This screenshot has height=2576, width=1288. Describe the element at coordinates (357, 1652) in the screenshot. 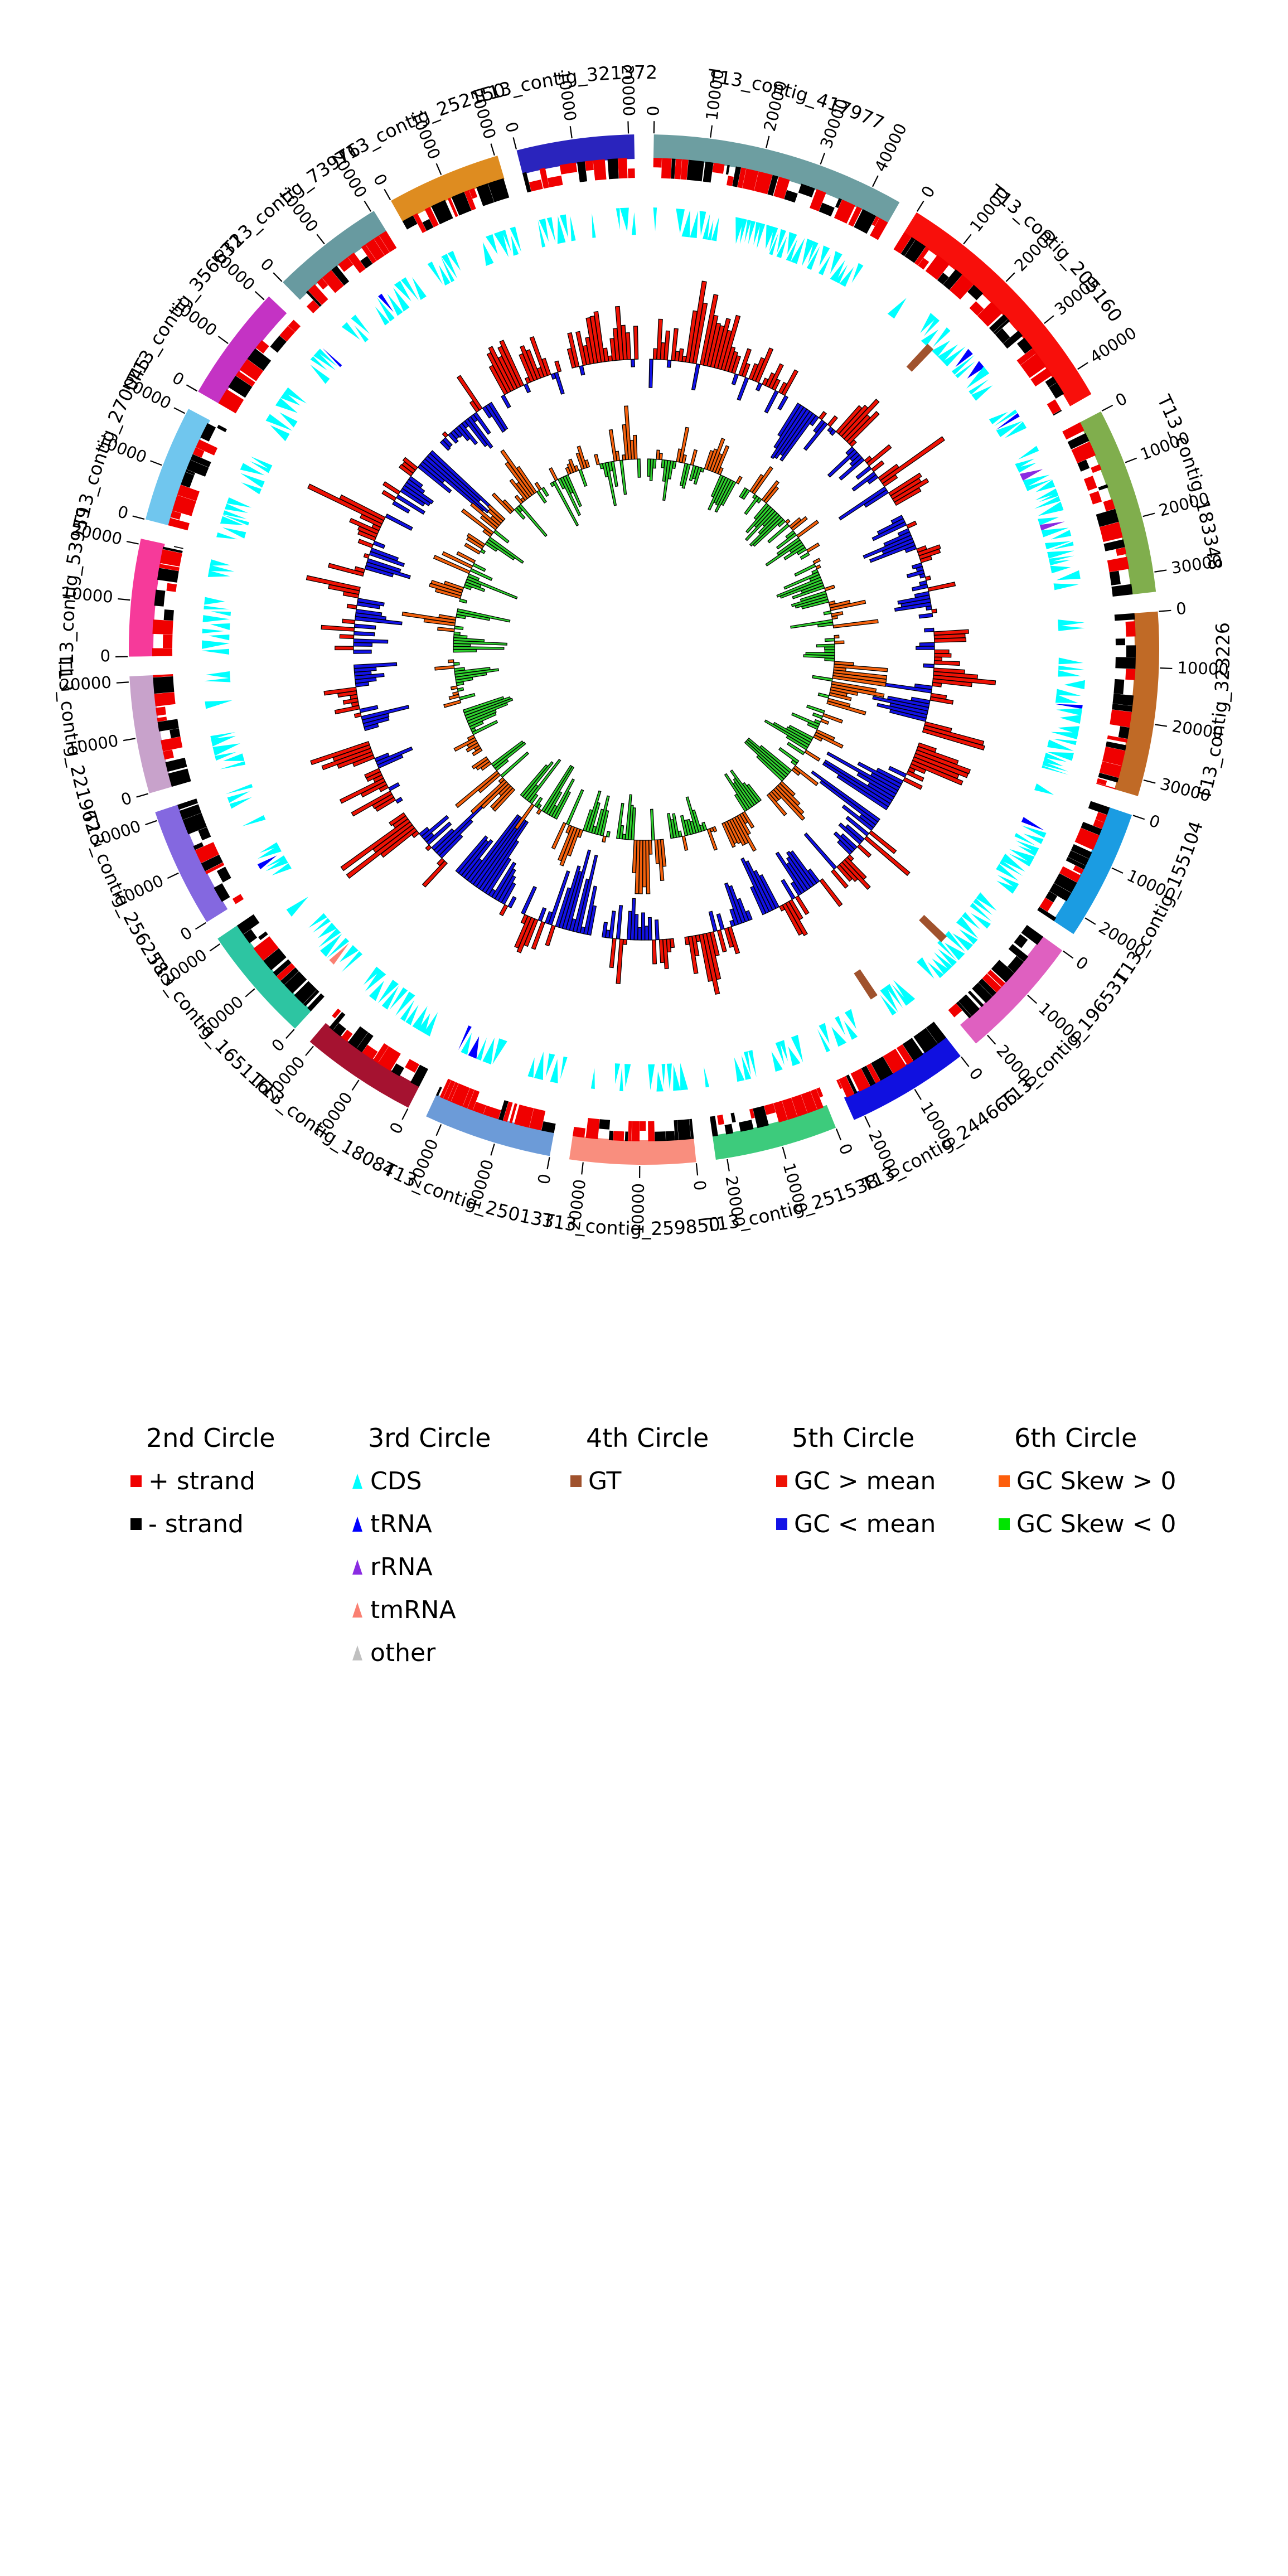

I see `other-triangle-icon` at that location.